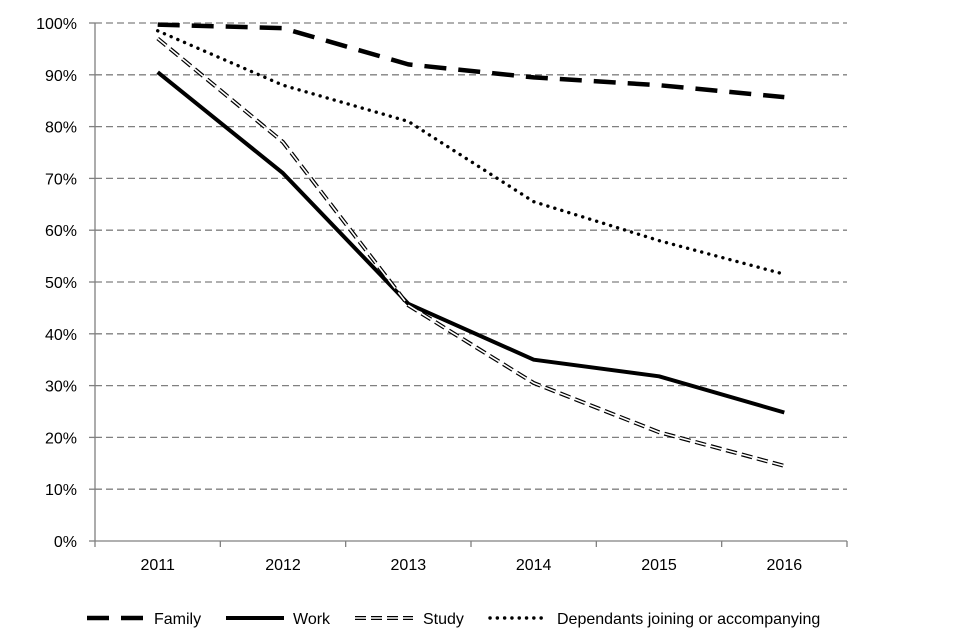 Image resolution: width=960 pixels, height=640 pixels. Describe the element at coordinates (409, 565) in the screenshot. I see `x-tick-label: 2013` at that location.